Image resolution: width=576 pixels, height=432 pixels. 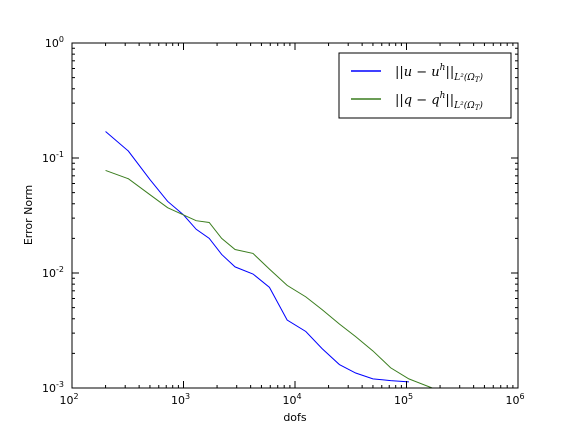 I want to click on y-axis-label: Error Norm, so click(x=28, y=215).